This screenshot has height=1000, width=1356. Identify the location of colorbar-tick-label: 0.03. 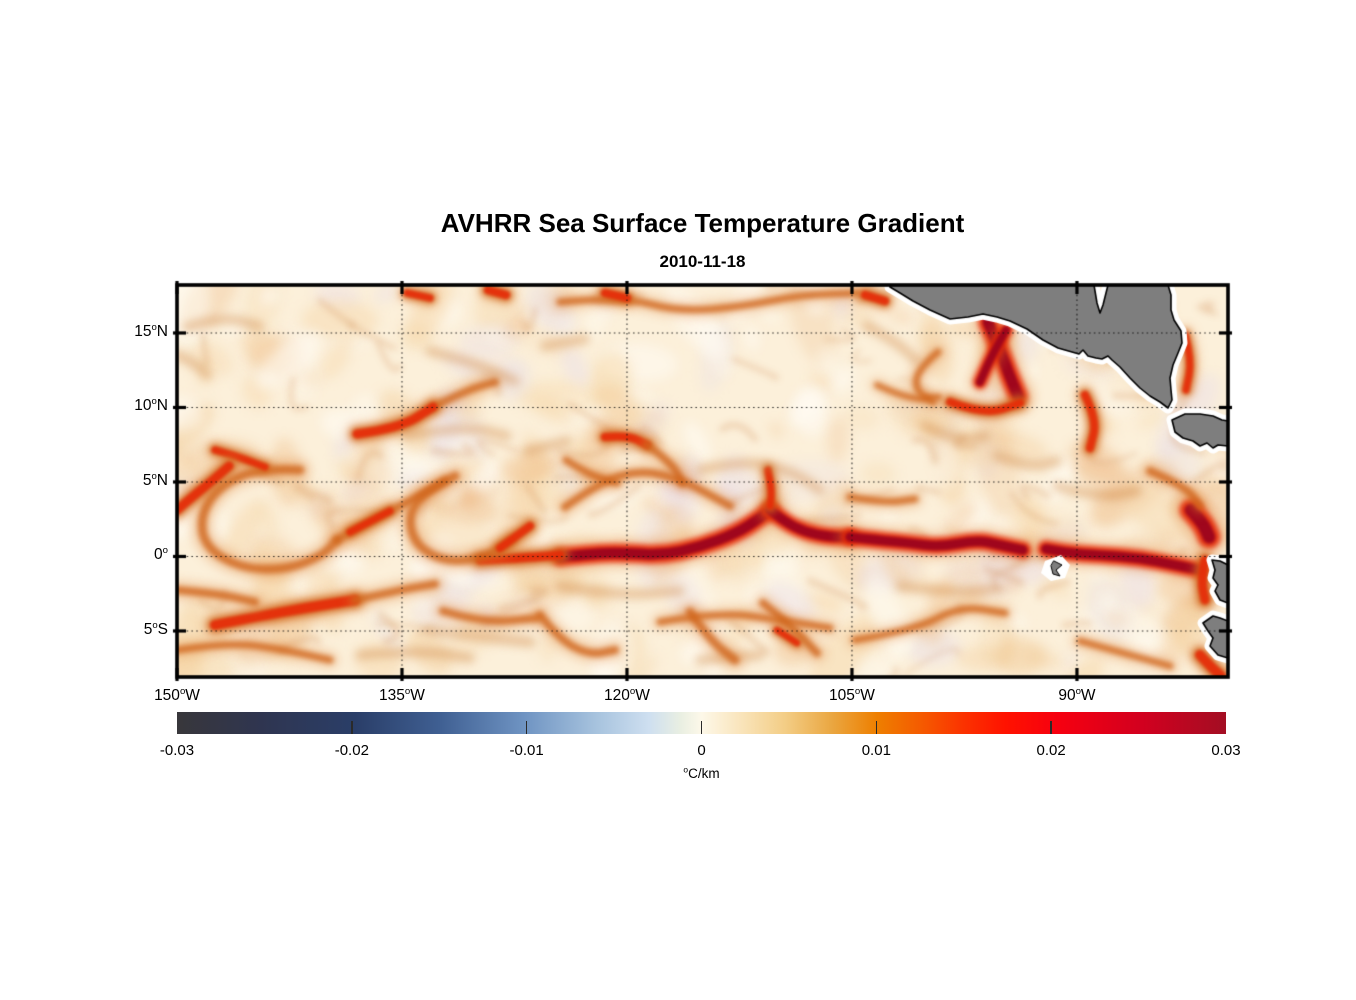
(1226, 750).